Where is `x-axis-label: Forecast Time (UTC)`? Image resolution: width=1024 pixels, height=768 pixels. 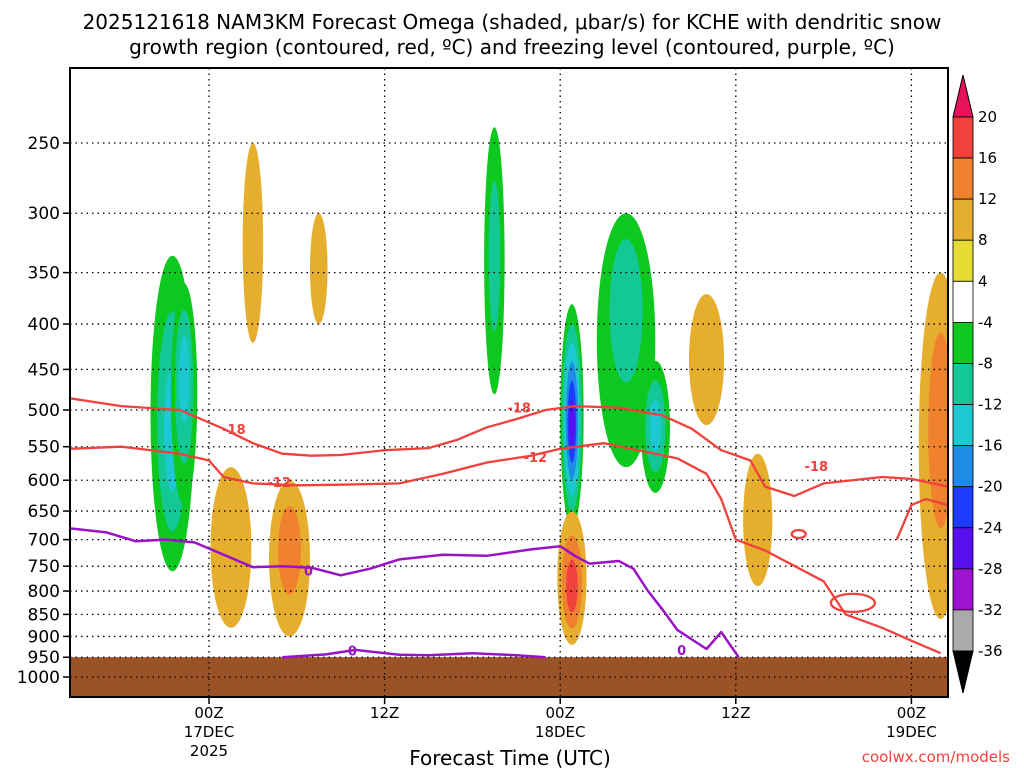
x-axis-label: Forecast Time (UTC) is located at coordinates (510, 757).